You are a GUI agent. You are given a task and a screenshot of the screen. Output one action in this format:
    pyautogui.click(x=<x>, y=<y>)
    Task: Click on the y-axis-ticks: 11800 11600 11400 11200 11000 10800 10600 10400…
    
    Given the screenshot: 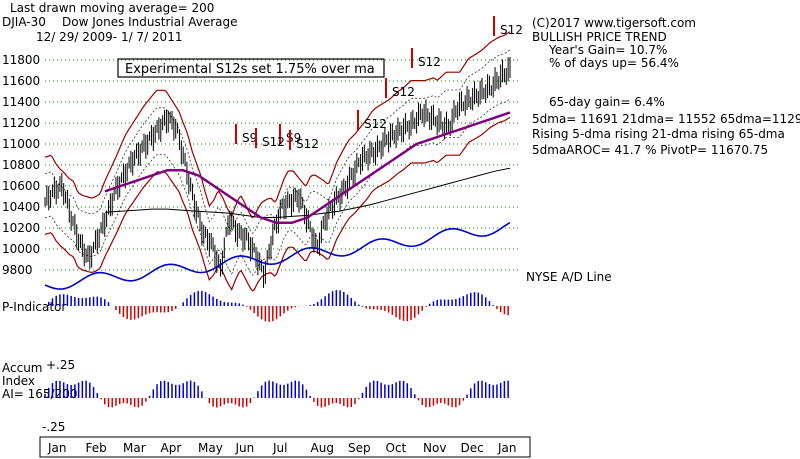 What is the action you would take?
    pyautogui.click(x=21, y=165)
    